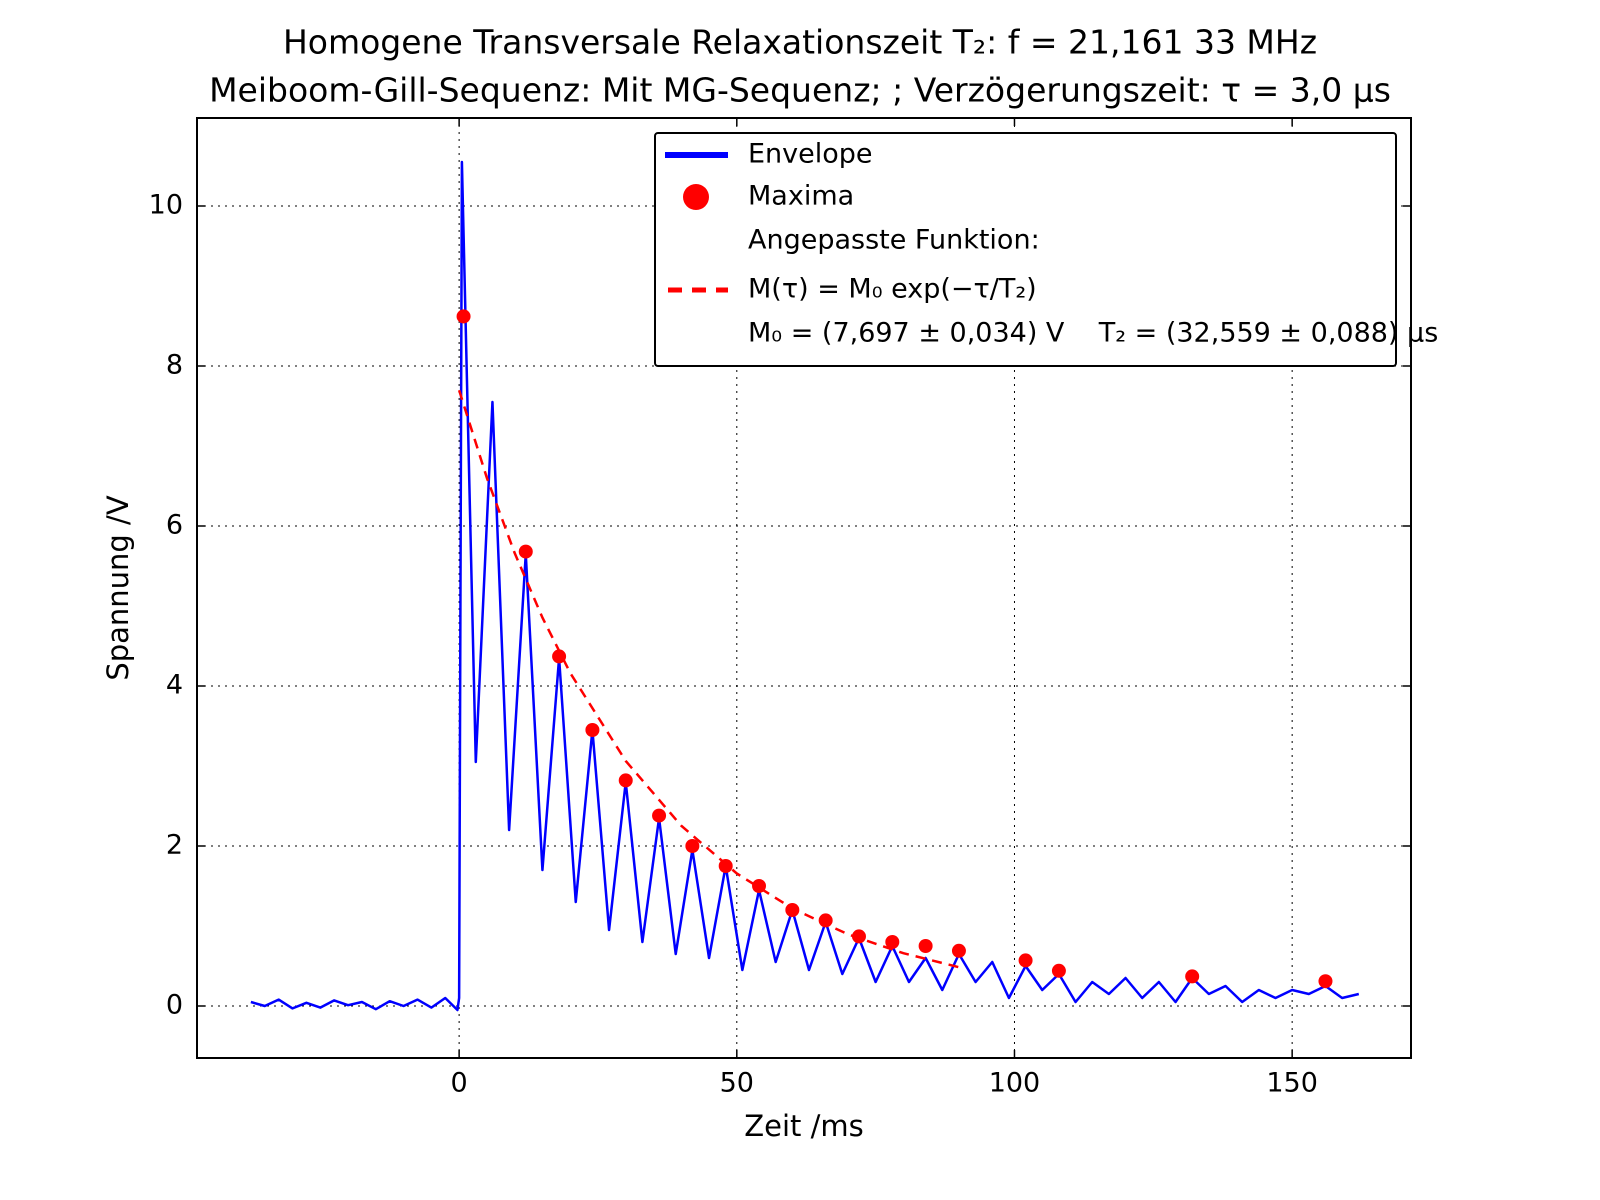 The height and width of the screenshot is (1200, 1600). What do you see at coordinates (174, 1005) in the screenshot?
I see `y-tick-label: 0` at bounding box center [174, 1005].